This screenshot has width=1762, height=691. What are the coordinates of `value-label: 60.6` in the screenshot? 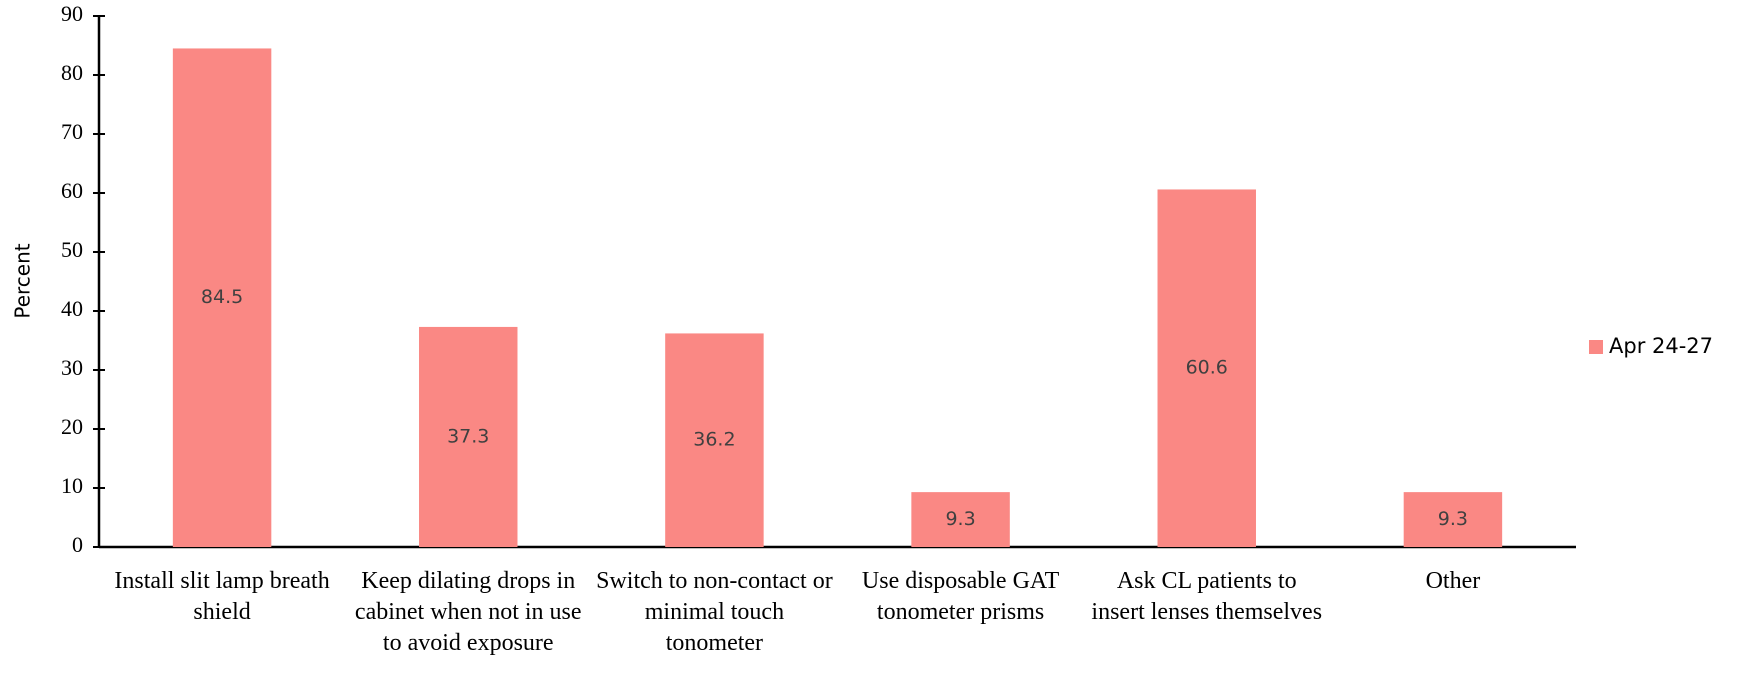 It's located at (1207, 368).